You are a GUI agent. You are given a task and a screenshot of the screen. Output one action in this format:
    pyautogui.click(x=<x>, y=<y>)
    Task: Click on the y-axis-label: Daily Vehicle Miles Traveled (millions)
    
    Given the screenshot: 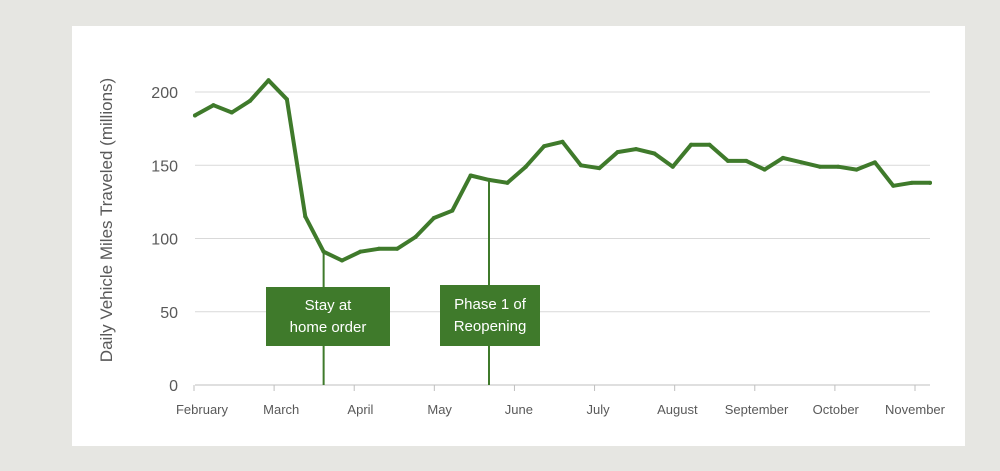 What is the action you would take?
    pyautogui.click(x=106, y=220)
    